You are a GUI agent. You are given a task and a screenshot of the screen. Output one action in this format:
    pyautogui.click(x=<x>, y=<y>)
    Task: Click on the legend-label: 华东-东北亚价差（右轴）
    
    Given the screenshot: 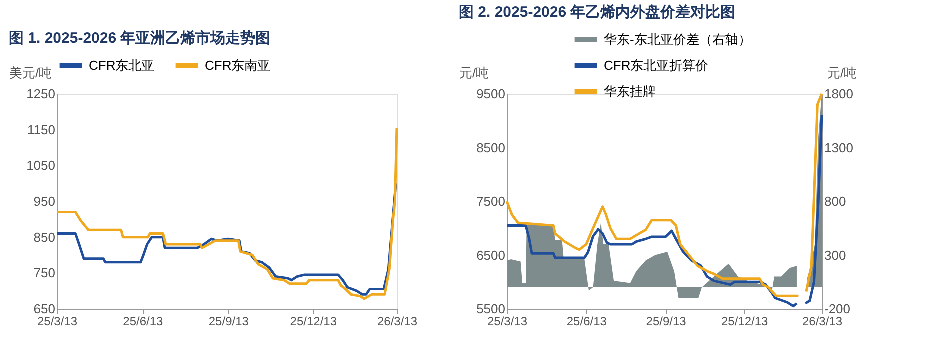 What is the action you would take?
    pyautogui.click(x=678, y=39)
    